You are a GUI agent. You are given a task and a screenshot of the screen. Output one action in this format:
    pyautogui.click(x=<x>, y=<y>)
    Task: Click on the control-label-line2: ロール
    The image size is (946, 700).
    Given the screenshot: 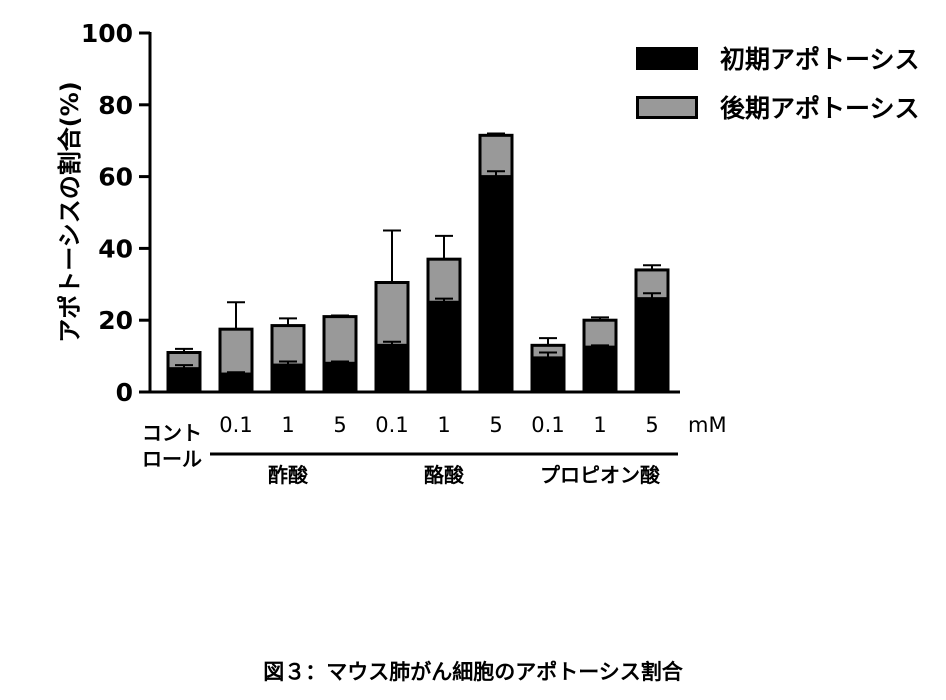 What is the action you would take?
    pyautogui.click(x=172, y=459)
    